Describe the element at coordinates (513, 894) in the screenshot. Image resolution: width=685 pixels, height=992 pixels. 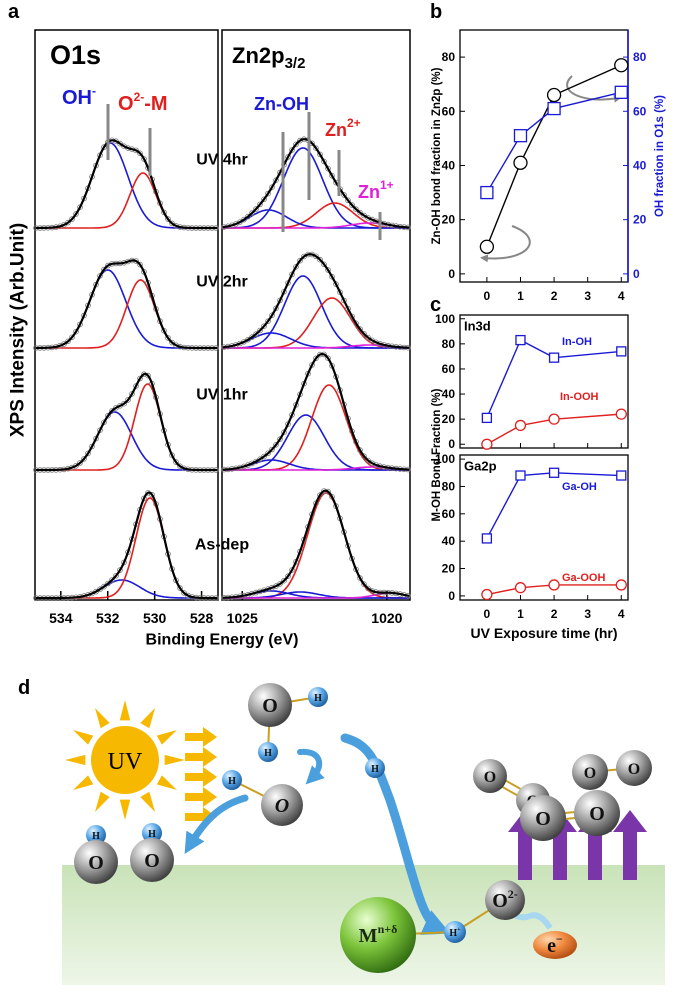
I see `atom-label-part: 2-` at that location.